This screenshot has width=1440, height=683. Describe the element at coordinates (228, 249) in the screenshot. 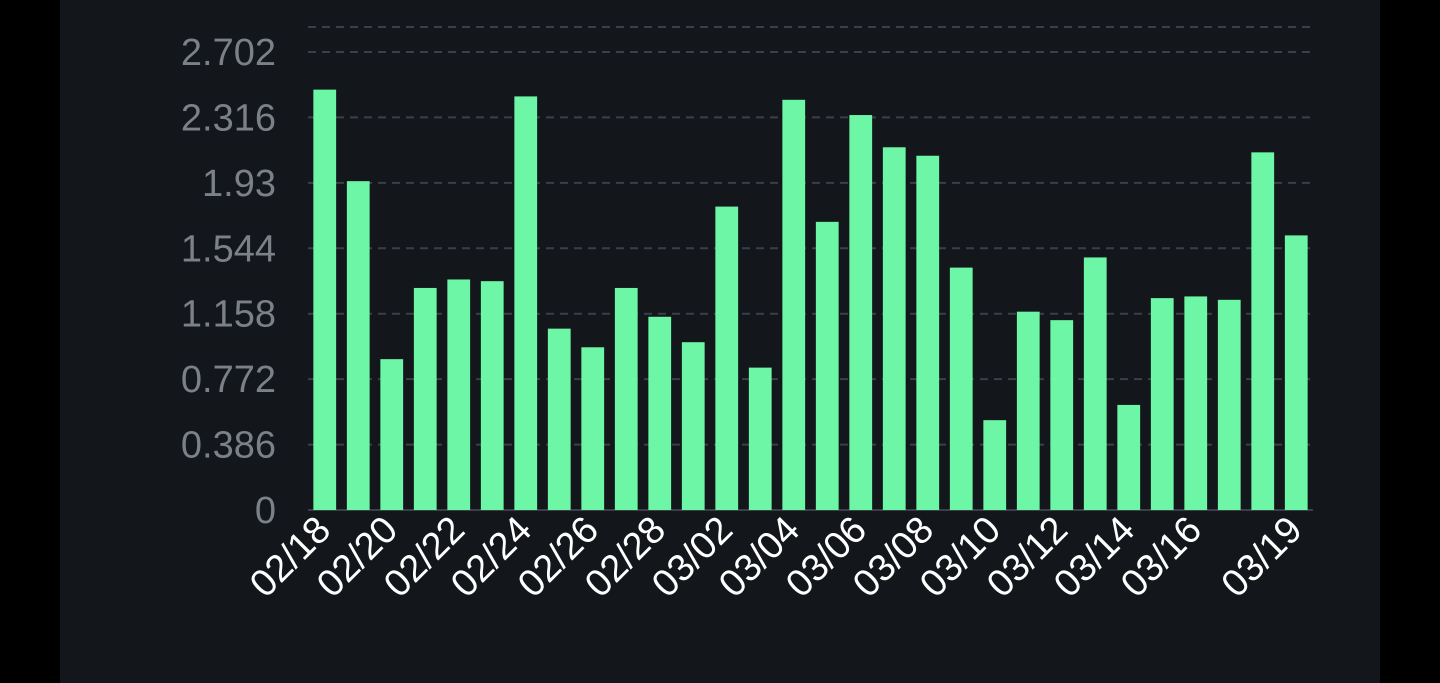

I see `y-tick-label: 1.544` at that location.